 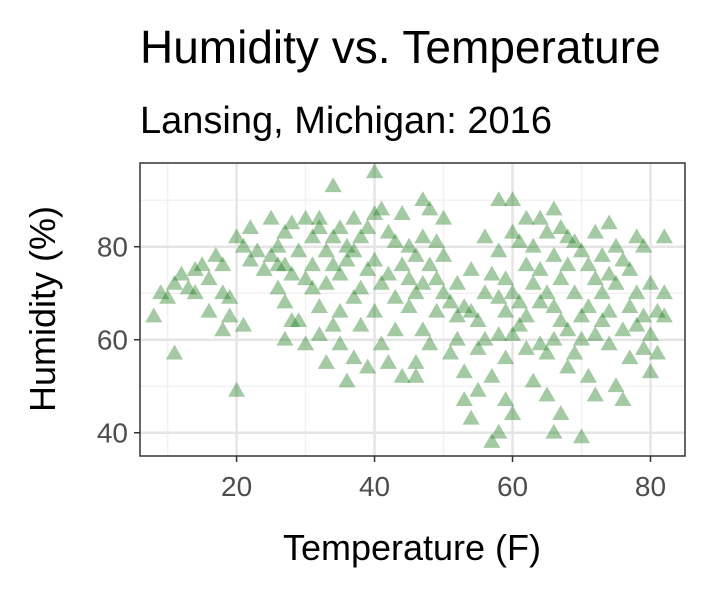 I want to click on chart-title: Humidity vs. Temperature, so click(x=400, y=47).